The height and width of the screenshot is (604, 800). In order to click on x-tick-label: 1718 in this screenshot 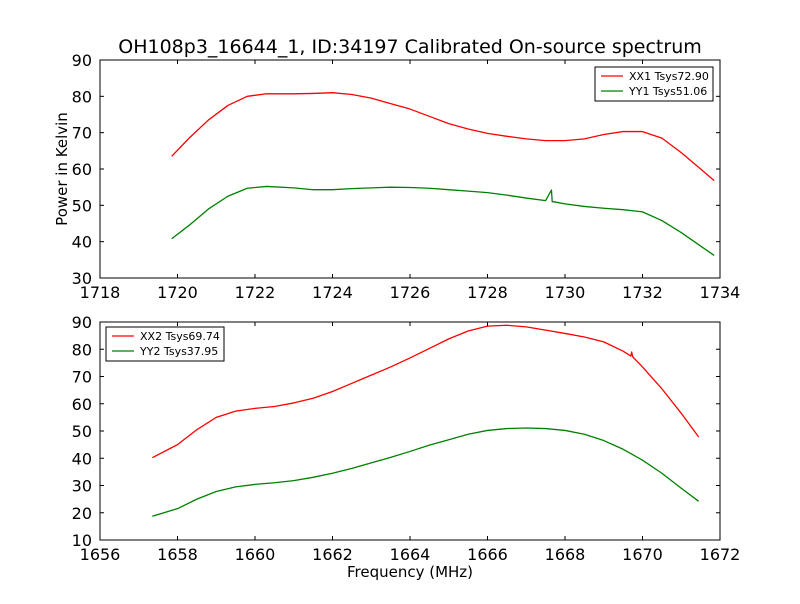, I will do `click(100, 292)`.